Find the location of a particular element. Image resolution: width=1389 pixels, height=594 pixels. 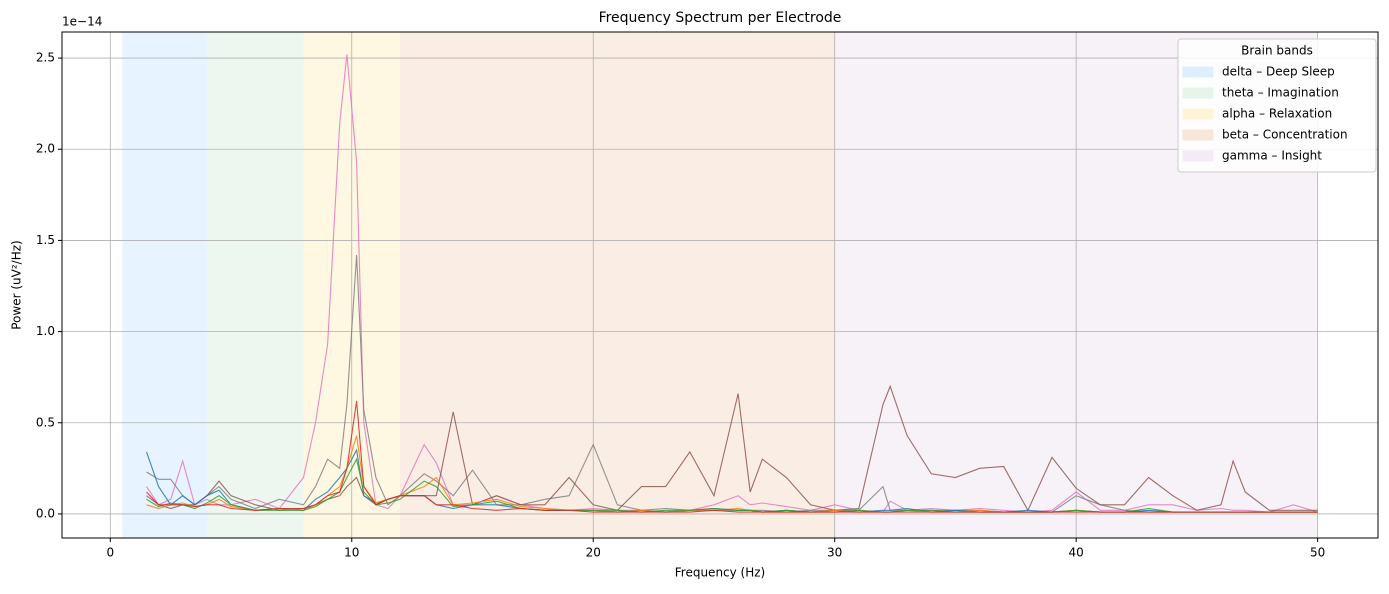

legend-title: Brain bands is located at coordinates (1277, 51).